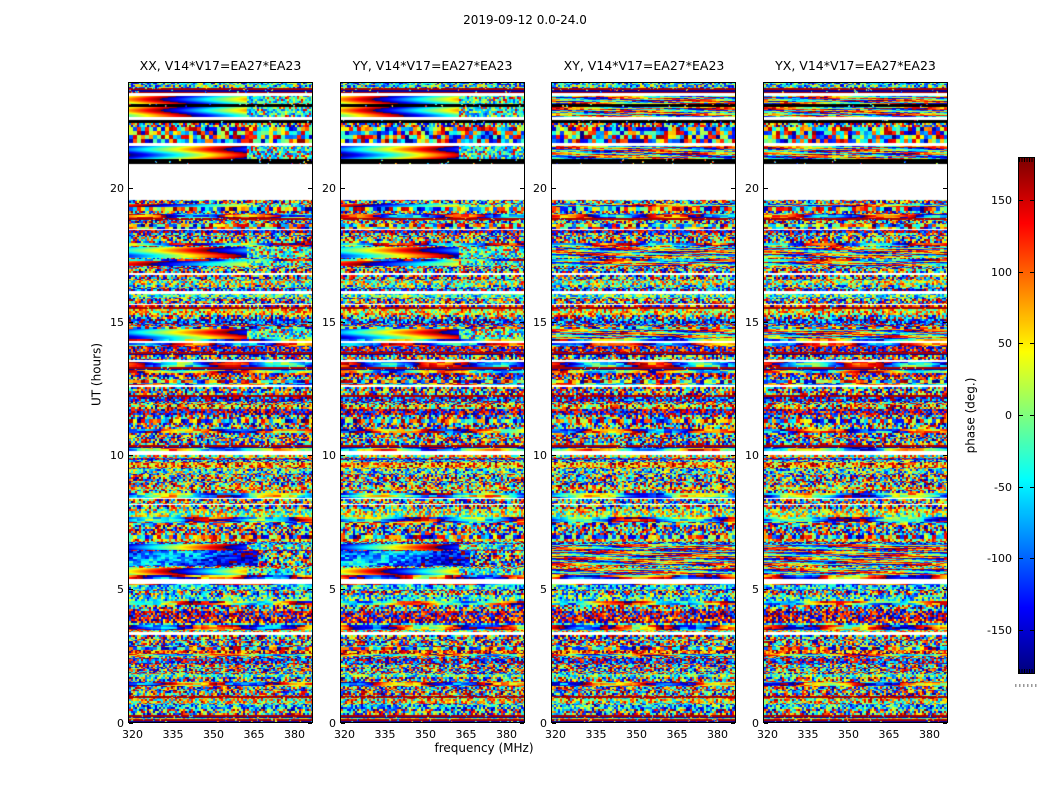 The width and height of the screenshot is (1050, 800). Describe the element at coordinates (1003, 487) in the screenshot. I see `colorbar-tick-label: -50` at that location.